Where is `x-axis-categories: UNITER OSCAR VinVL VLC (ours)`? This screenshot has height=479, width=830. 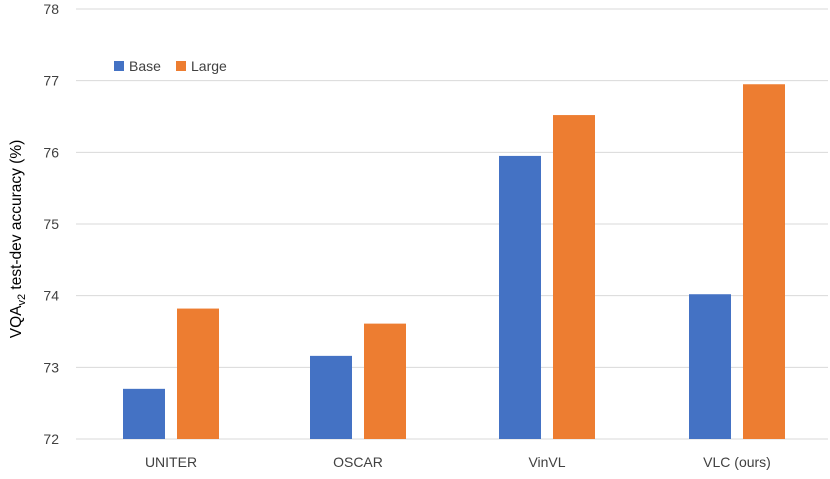 x-axis-categories: UNITER OSCAR VinVL VLC (ours) is located at coordinates (458, 462).